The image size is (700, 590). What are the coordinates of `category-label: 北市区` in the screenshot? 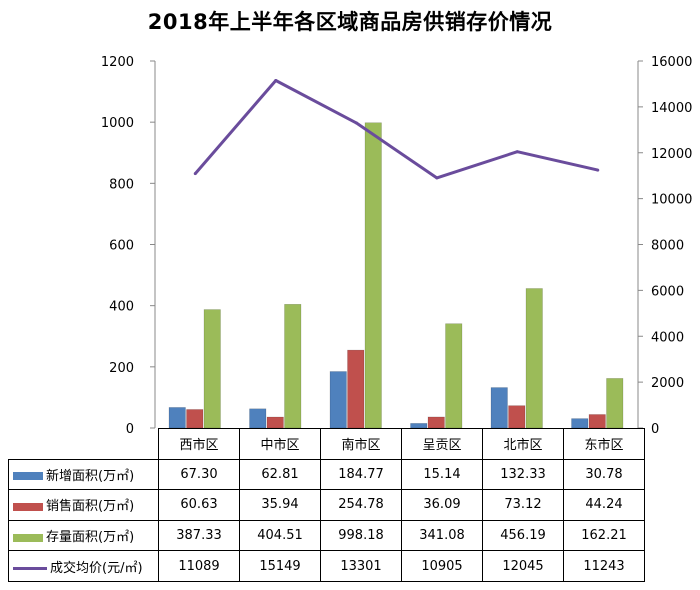 It's located at (523, 444).